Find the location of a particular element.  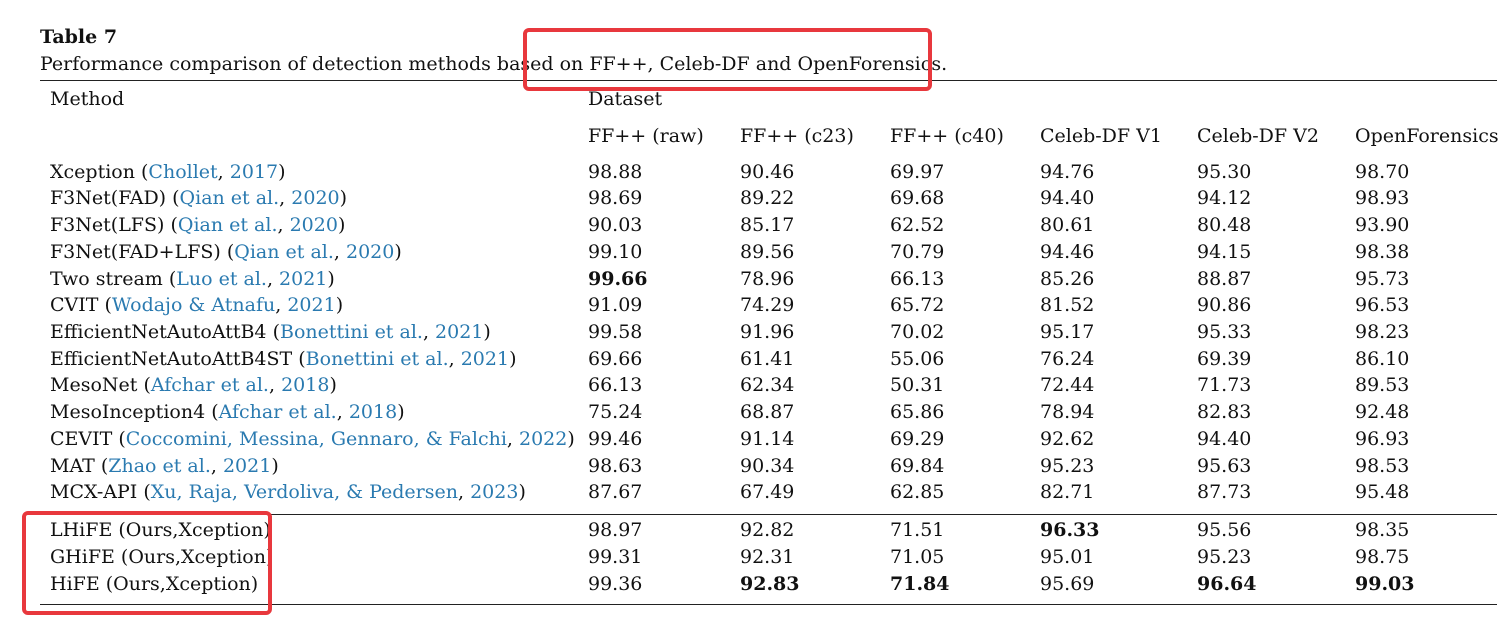

table-cell: 87.67 is located at coordinates (615, 492).